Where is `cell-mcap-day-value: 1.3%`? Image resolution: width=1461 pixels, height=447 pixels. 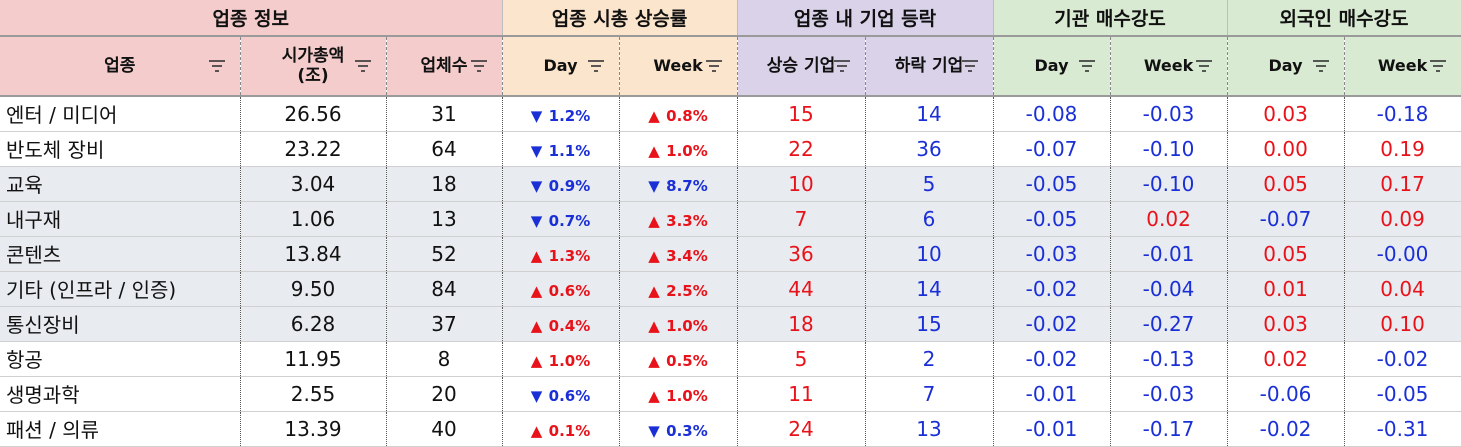
cell-mcap-day-value: 1.3% is located at coordinates (569, 255).